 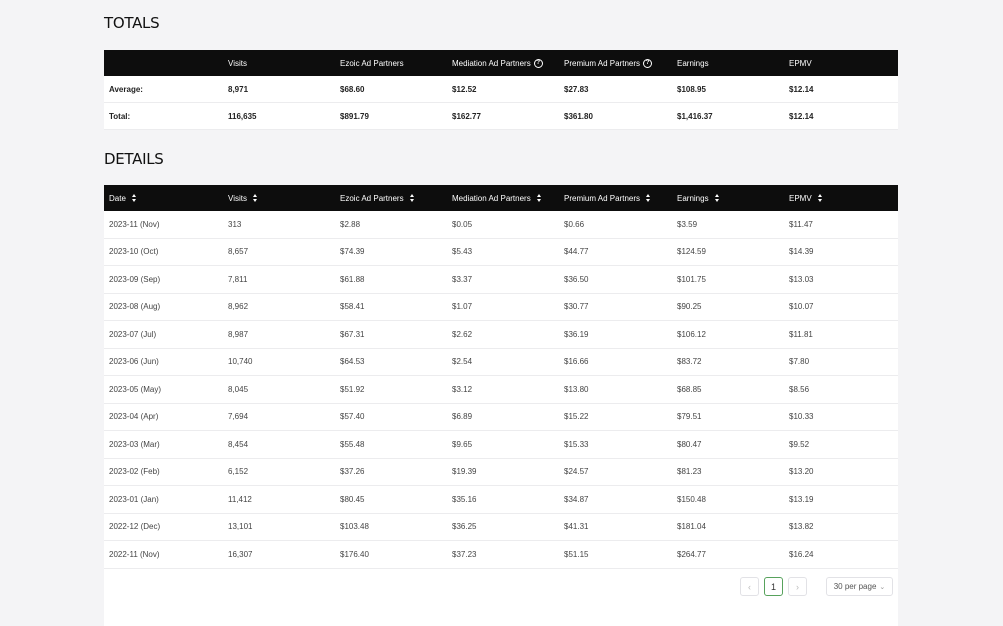 I want to click on table-cell: $1,416.37, so click(x=695, y=116).